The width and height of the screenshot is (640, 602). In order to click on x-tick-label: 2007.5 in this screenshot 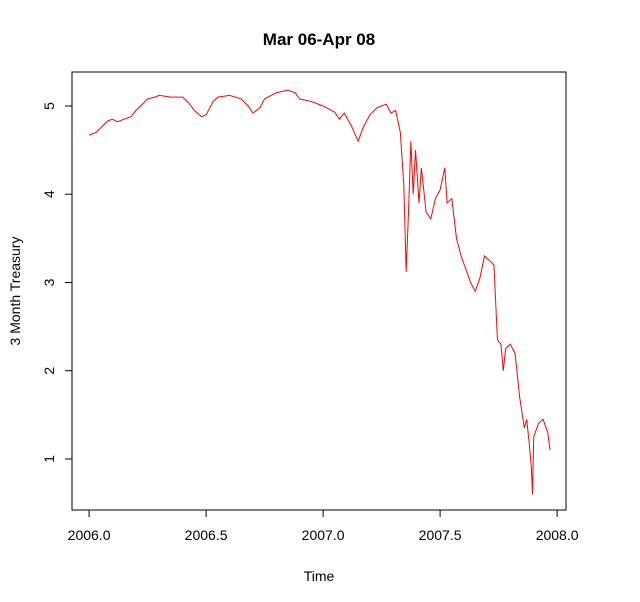, I will do `click(440, 535)`.